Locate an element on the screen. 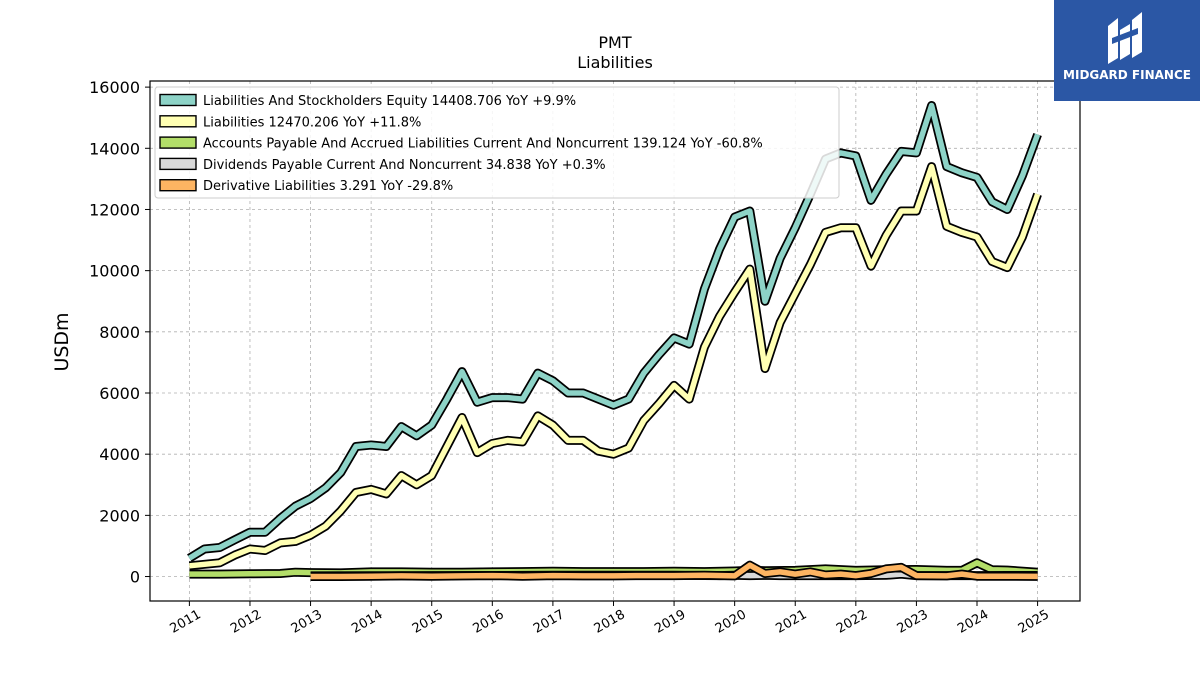 The width and height of the screenshot is (1200, 675). x-tick-label: 2013 is located at coordinates (307, 622).